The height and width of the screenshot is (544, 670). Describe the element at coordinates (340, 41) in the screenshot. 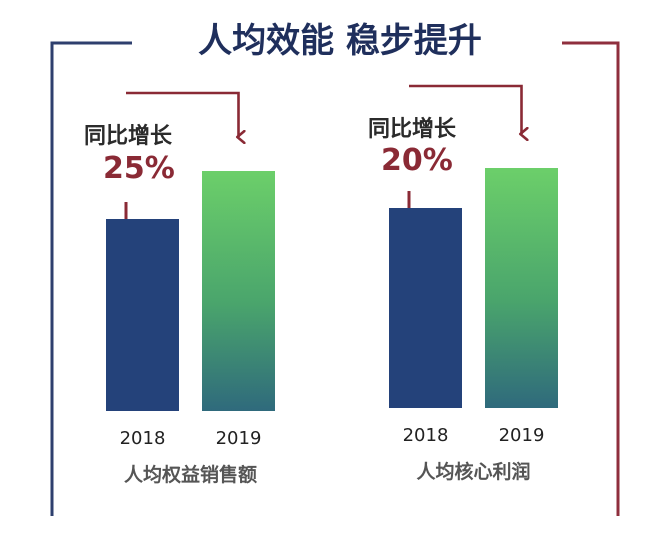

I see `page-title: 人均效能 稳步提升` at that location.